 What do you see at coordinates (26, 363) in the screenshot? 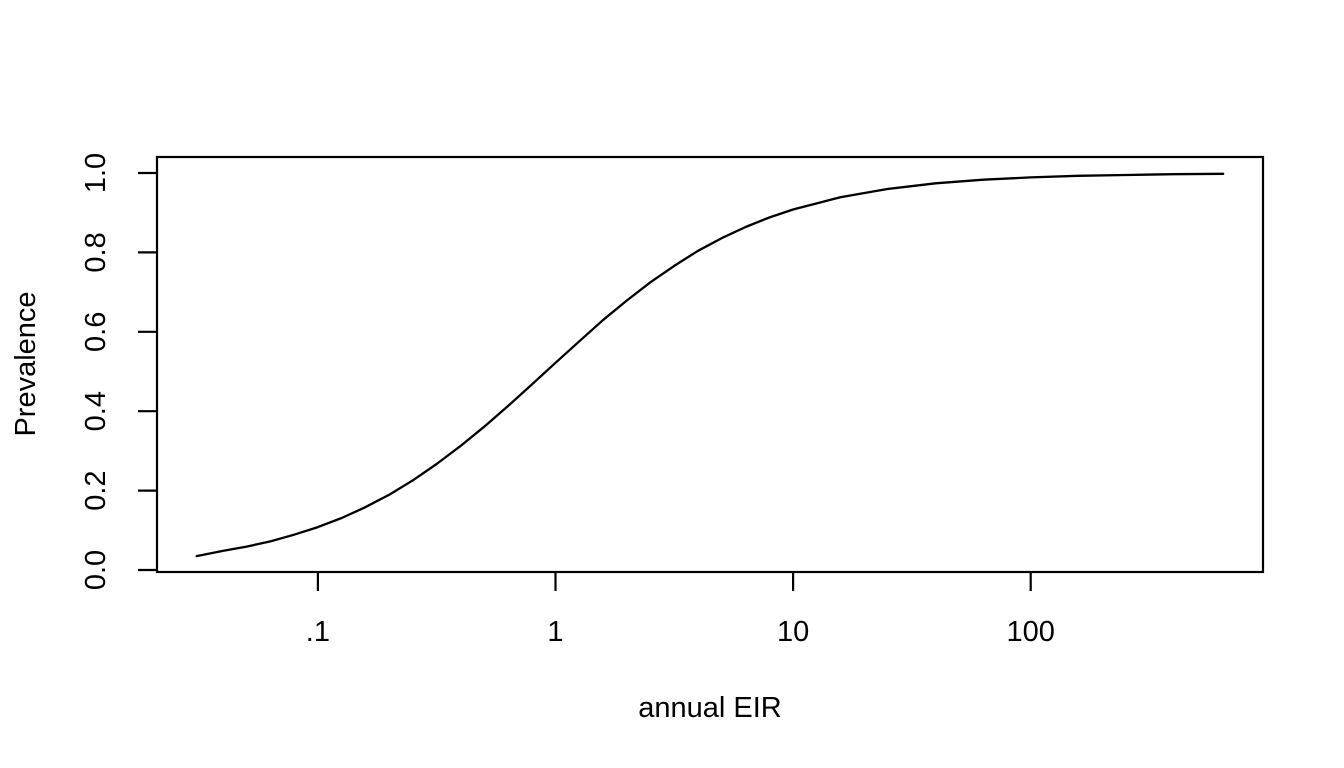
I see `y-axis-label: Prevalence` at bounding box center [26, 363].